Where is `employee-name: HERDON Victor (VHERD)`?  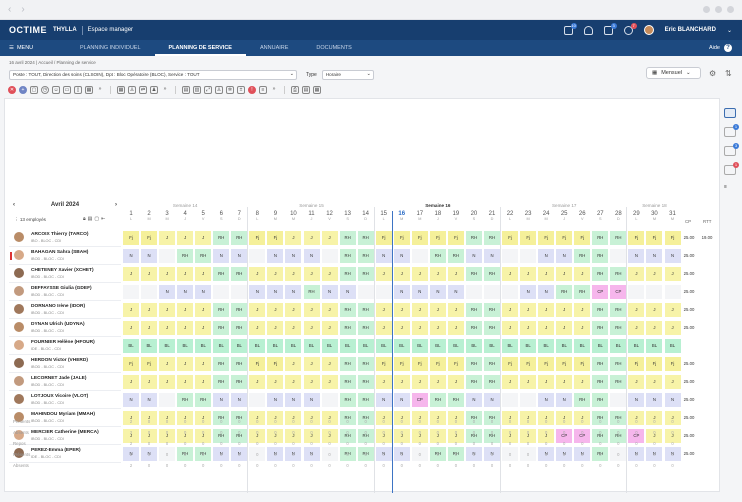
employee-name: HERDON Victor (VHERD) is located at coordinates (59, 360).